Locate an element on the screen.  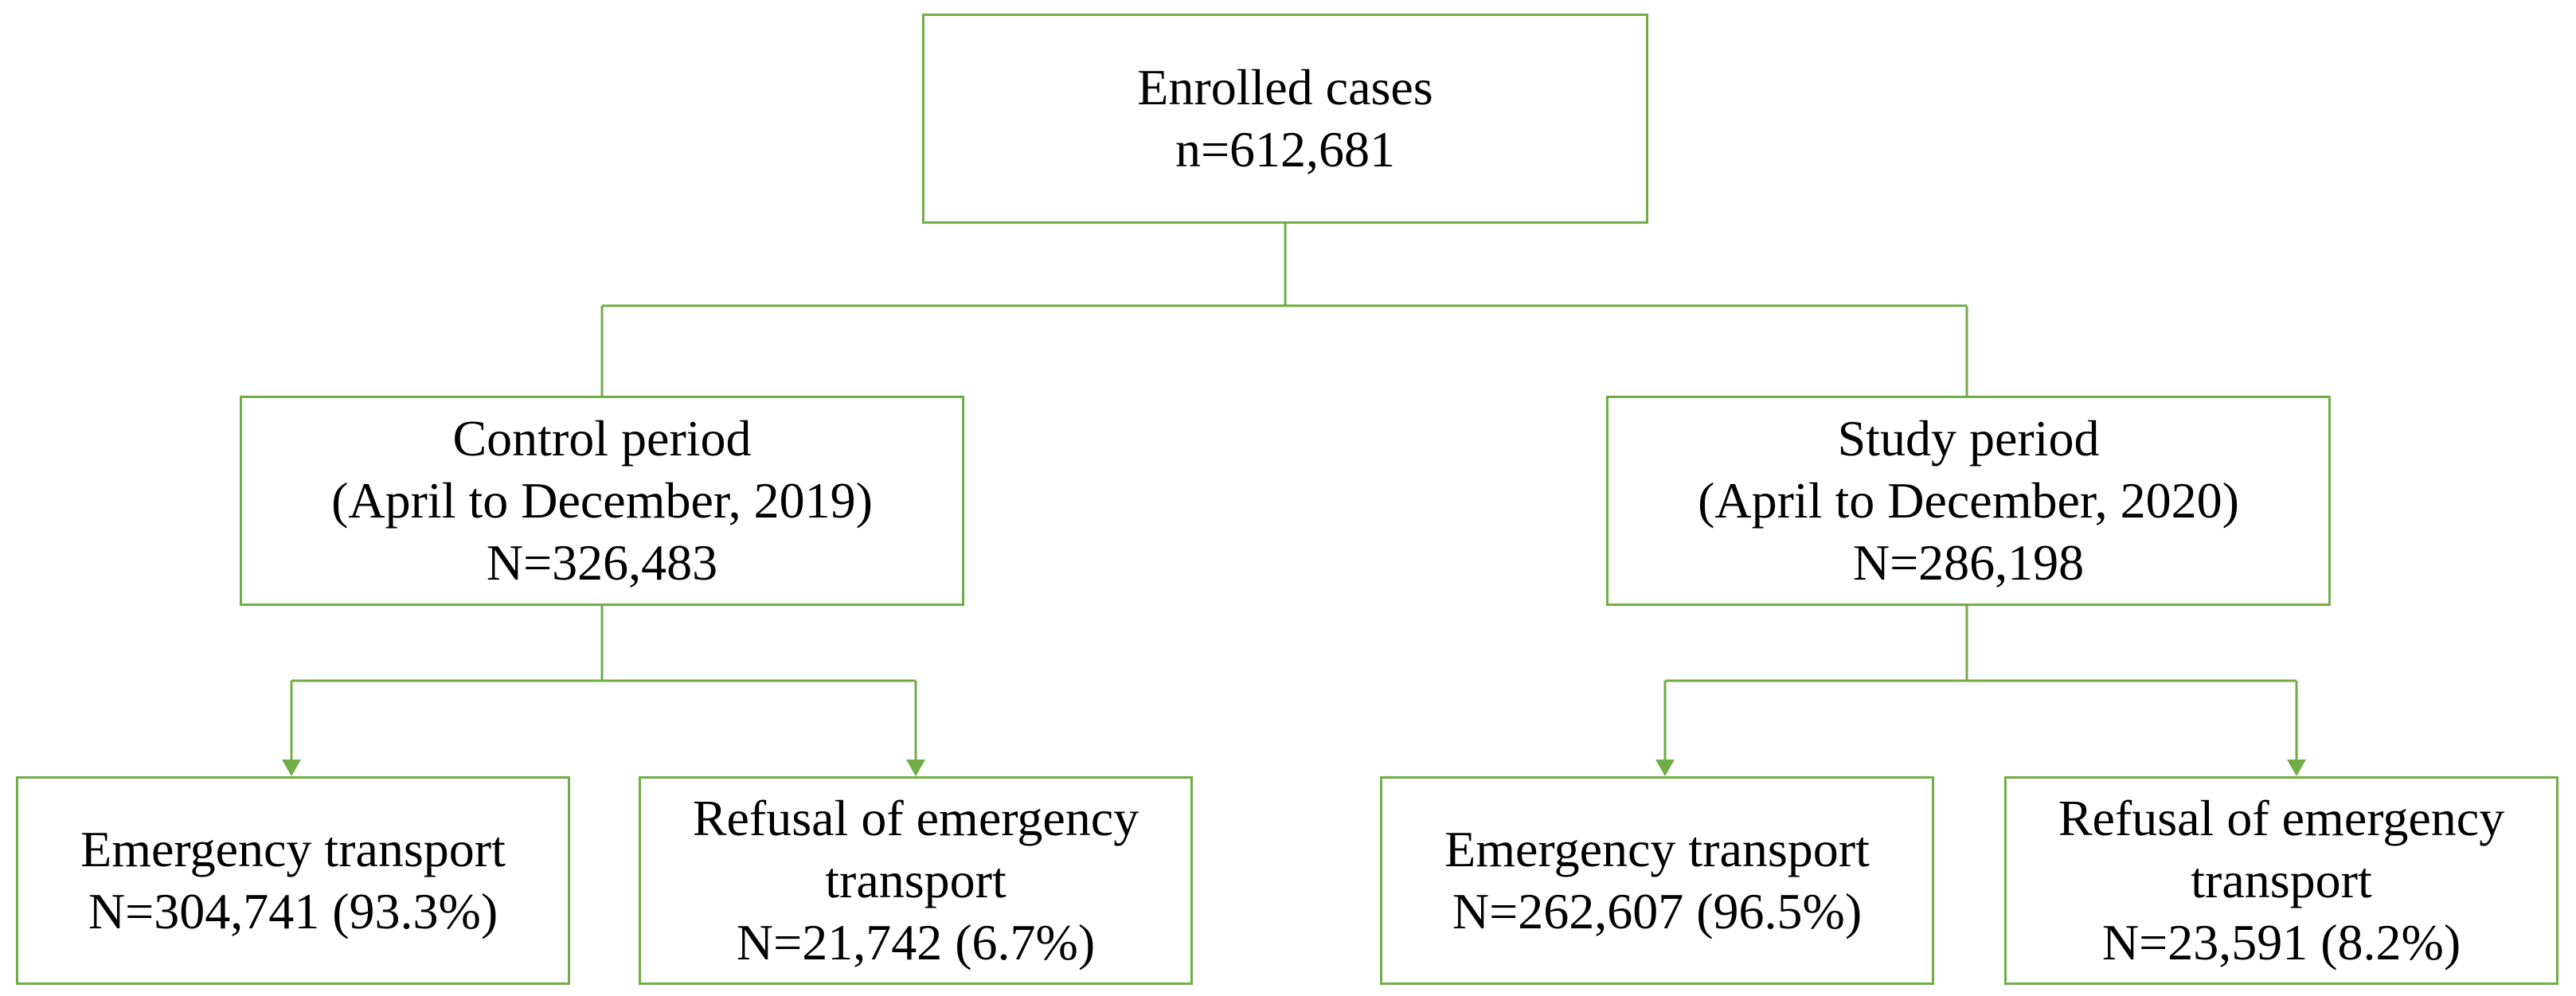
study-transport-count: N=262,607 (96.5%) is located at coordinates (1658, 911).